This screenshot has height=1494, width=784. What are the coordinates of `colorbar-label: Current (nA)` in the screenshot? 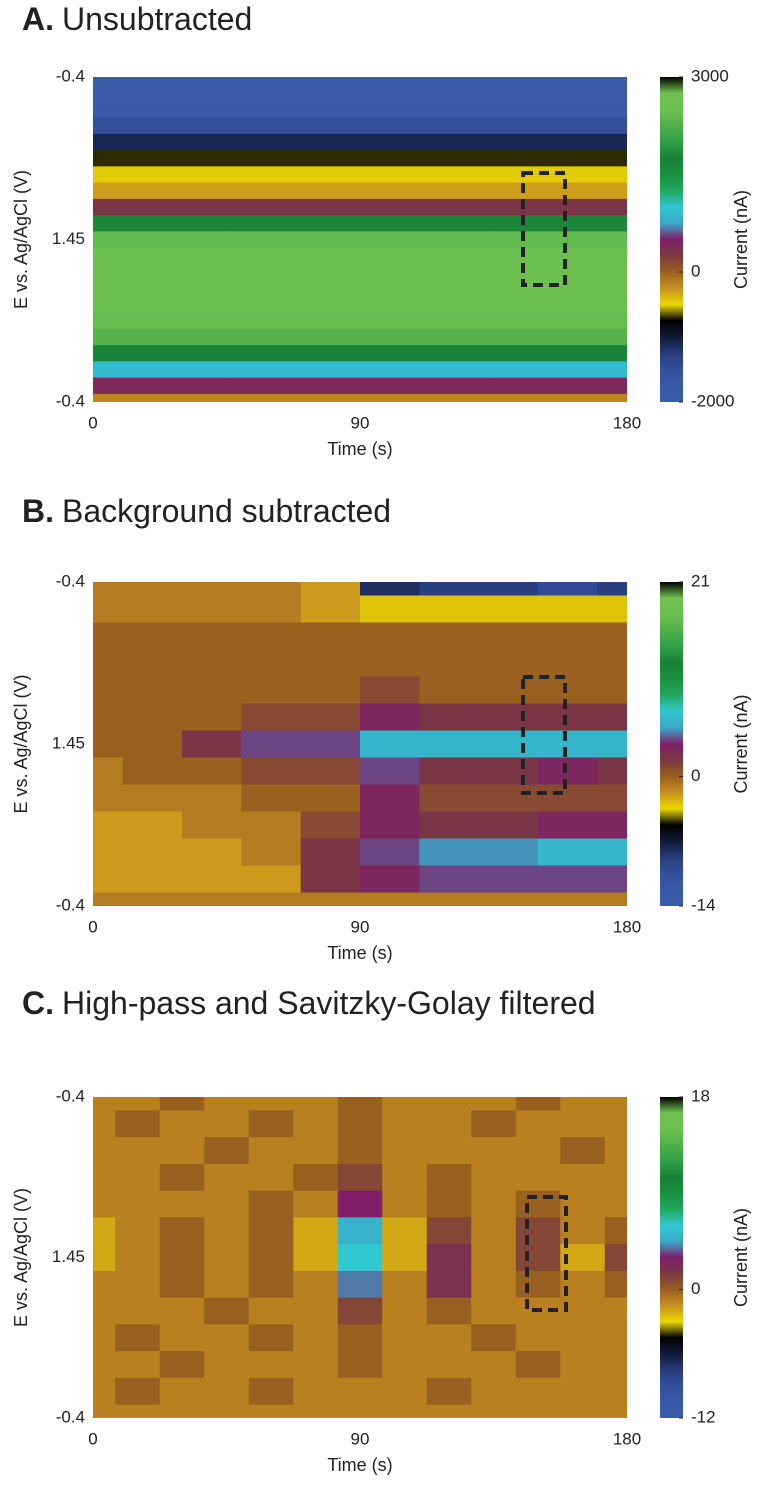 It's located at (741, 239).